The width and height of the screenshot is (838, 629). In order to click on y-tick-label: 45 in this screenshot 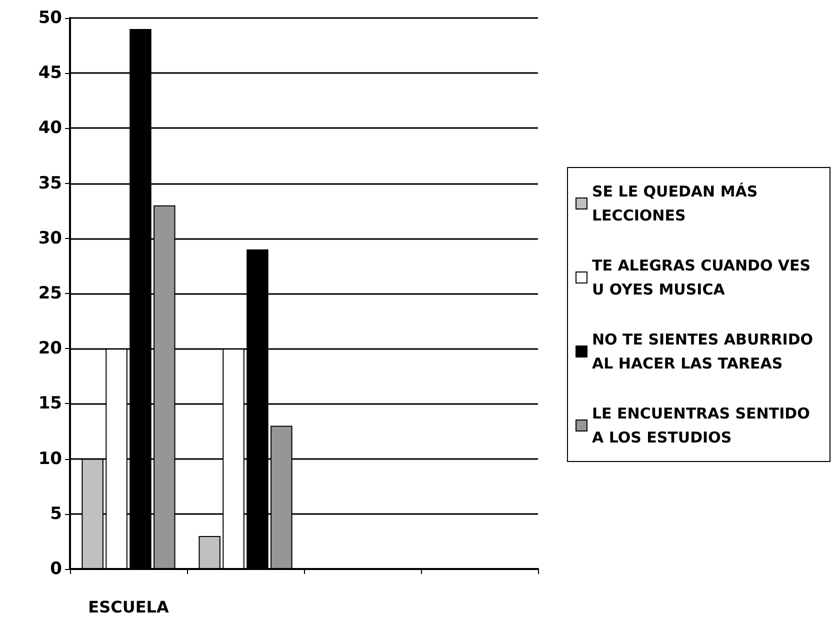, I will do `click(50, 73)`.